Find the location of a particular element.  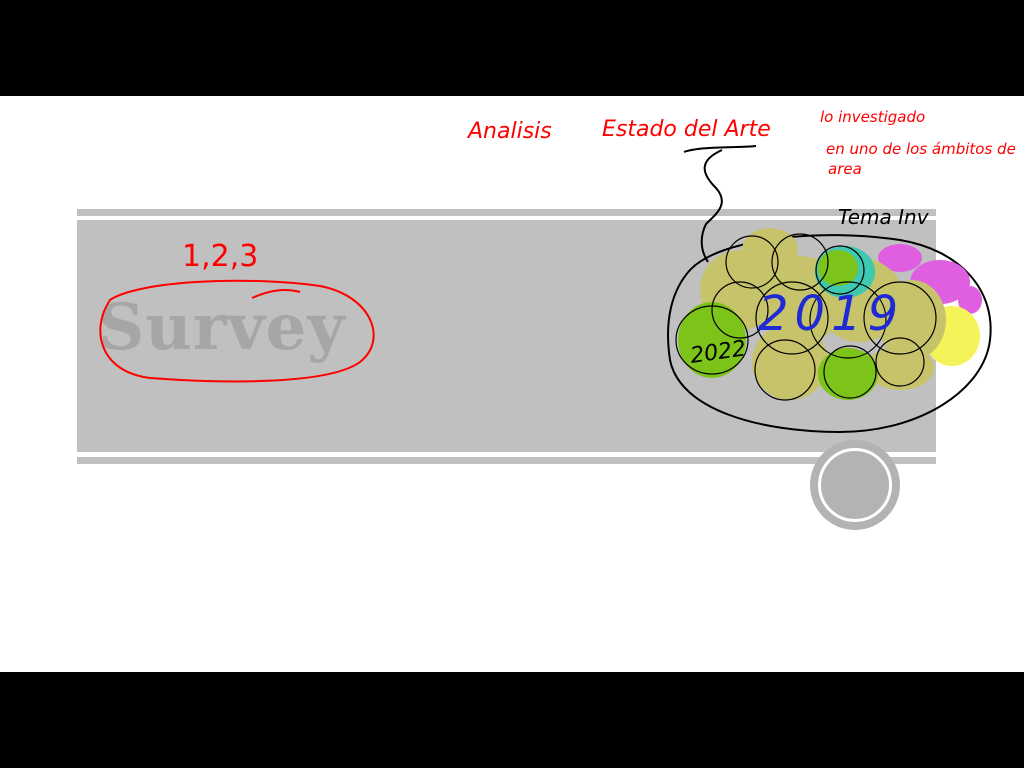

investigated-note-line1: lo investigado is located at coordinates (872, 117).